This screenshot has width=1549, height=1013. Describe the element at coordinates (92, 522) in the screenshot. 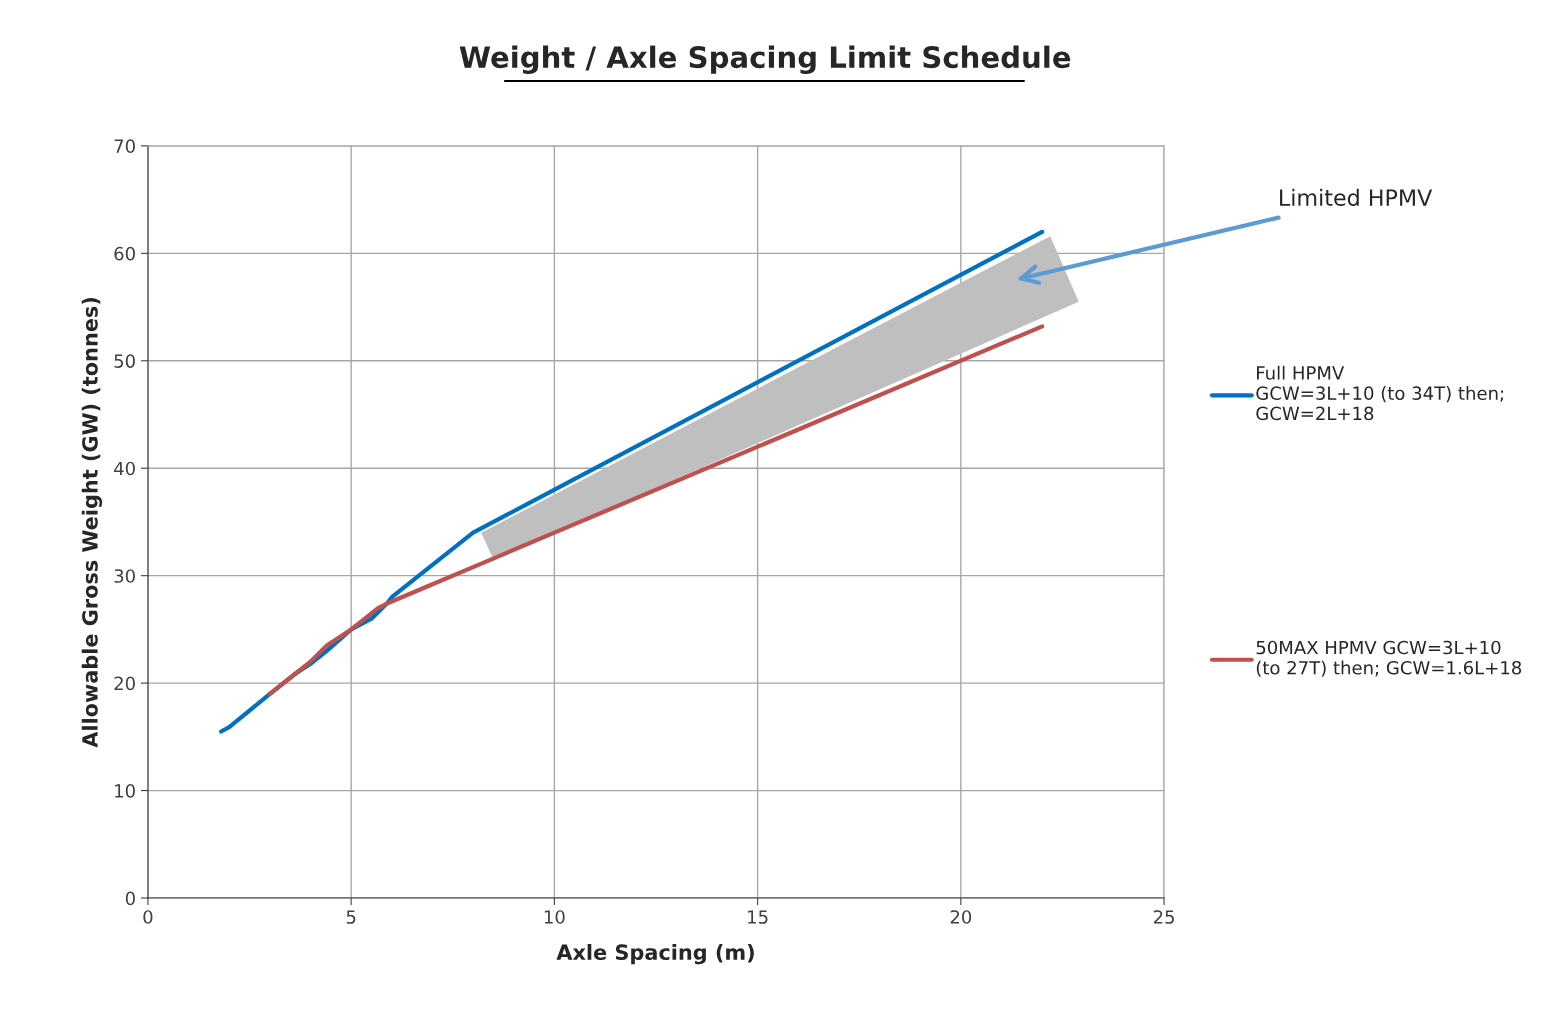

I see `y-axis-title: Allowable Gross Weight (GW) (tonnes)` at that location.